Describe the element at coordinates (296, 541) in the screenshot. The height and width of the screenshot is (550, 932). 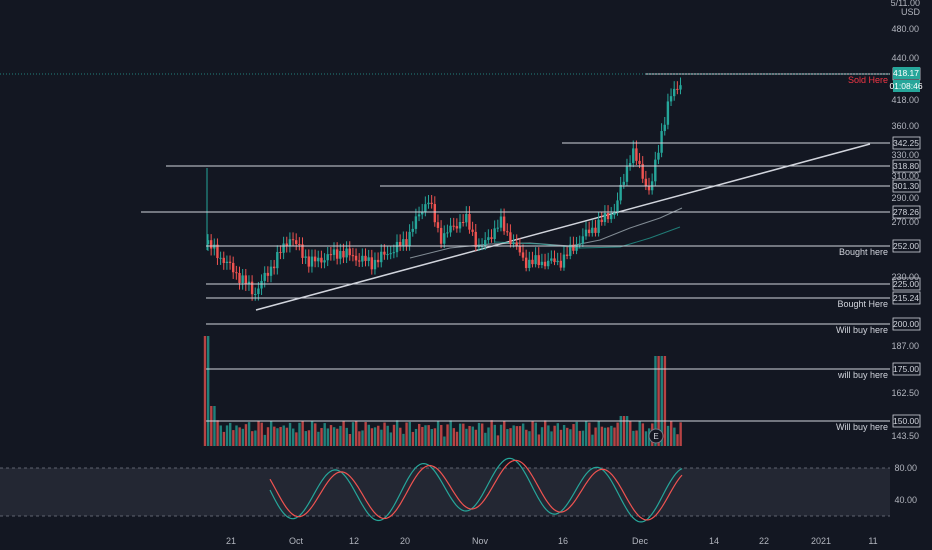
I see `time-tick-label: Oct` at that location.